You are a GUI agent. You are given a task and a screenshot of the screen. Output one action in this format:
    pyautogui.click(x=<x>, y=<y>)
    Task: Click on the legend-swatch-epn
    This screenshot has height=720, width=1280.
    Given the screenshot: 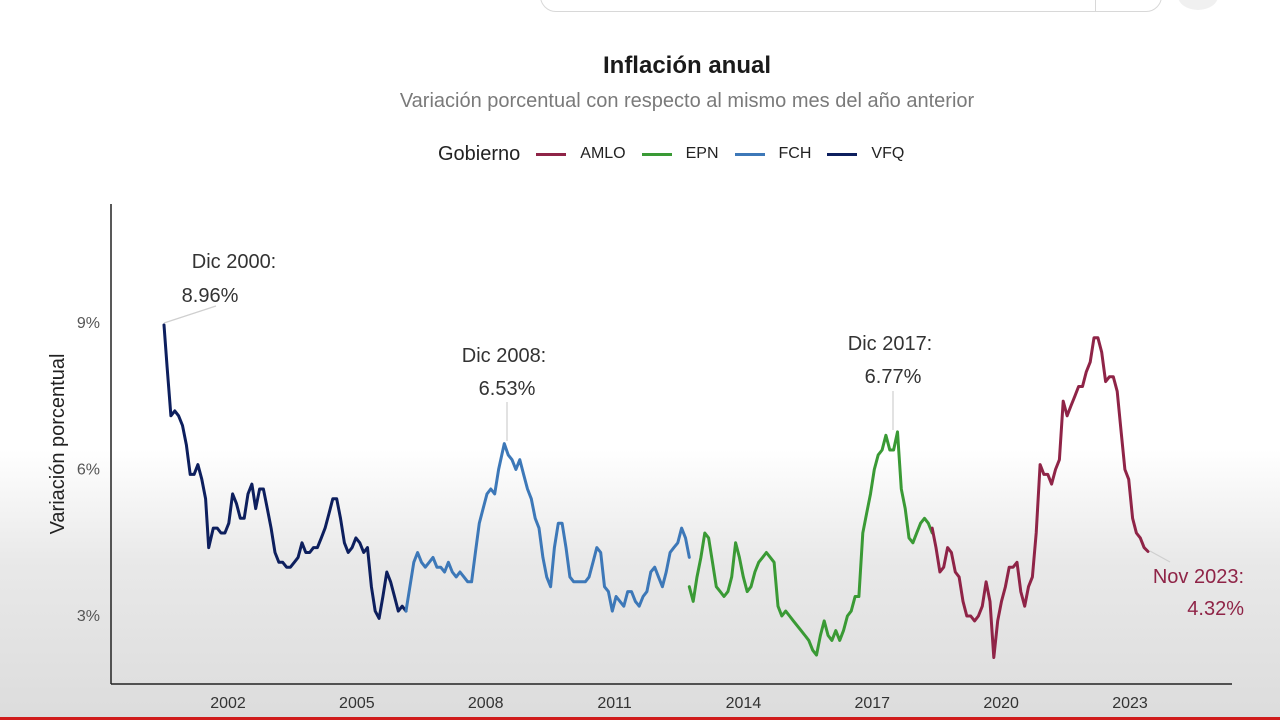 What is the action you would take?
    pyautogui.click(x=656, y=154)
    